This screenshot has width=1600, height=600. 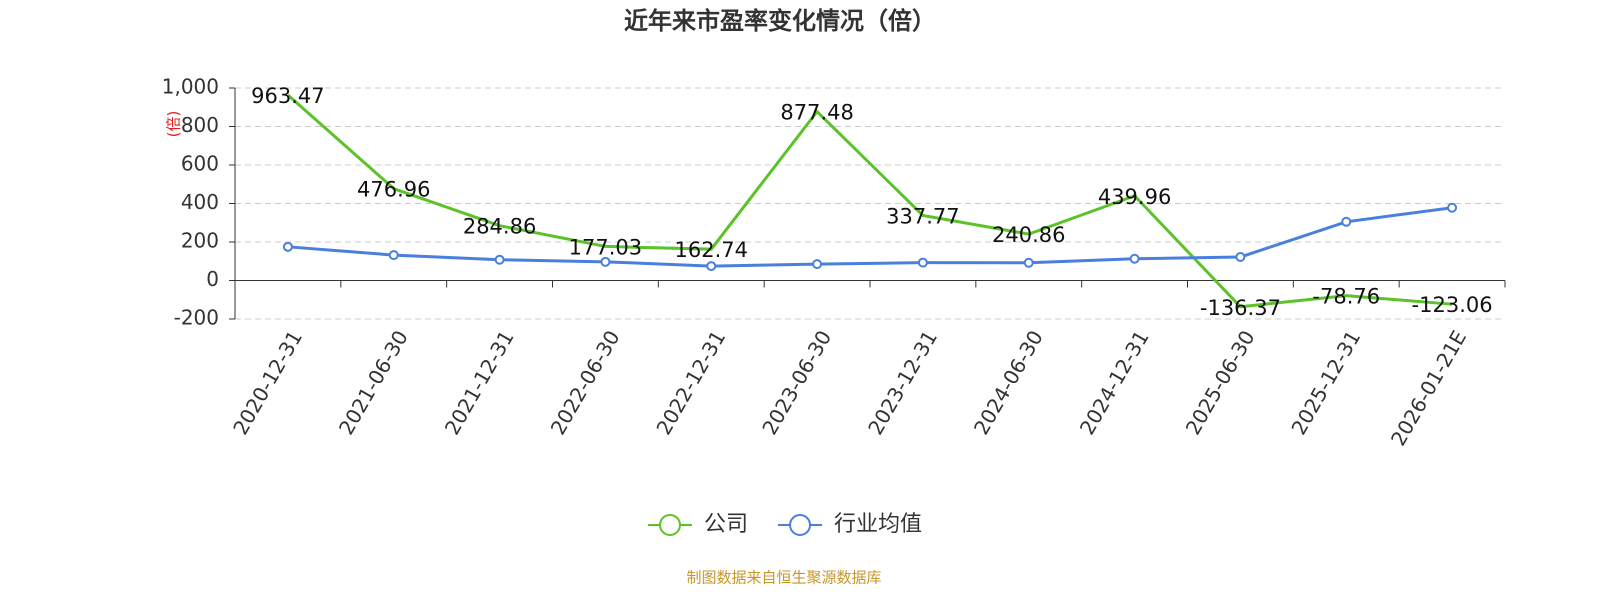 I want to click on x-tick-label: 2023-12-31, so click(x=902, y=382).